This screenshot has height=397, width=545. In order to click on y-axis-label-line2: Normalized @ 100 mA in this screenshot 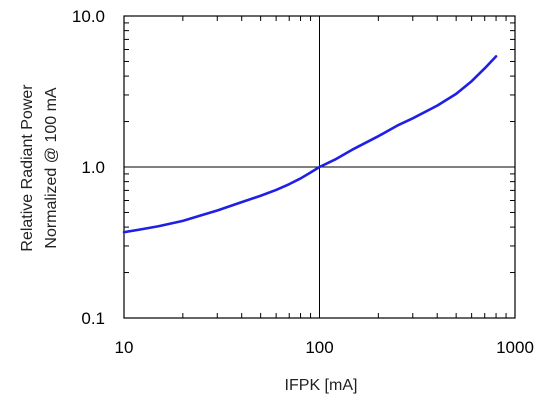, I will do `click(51, 168)`.